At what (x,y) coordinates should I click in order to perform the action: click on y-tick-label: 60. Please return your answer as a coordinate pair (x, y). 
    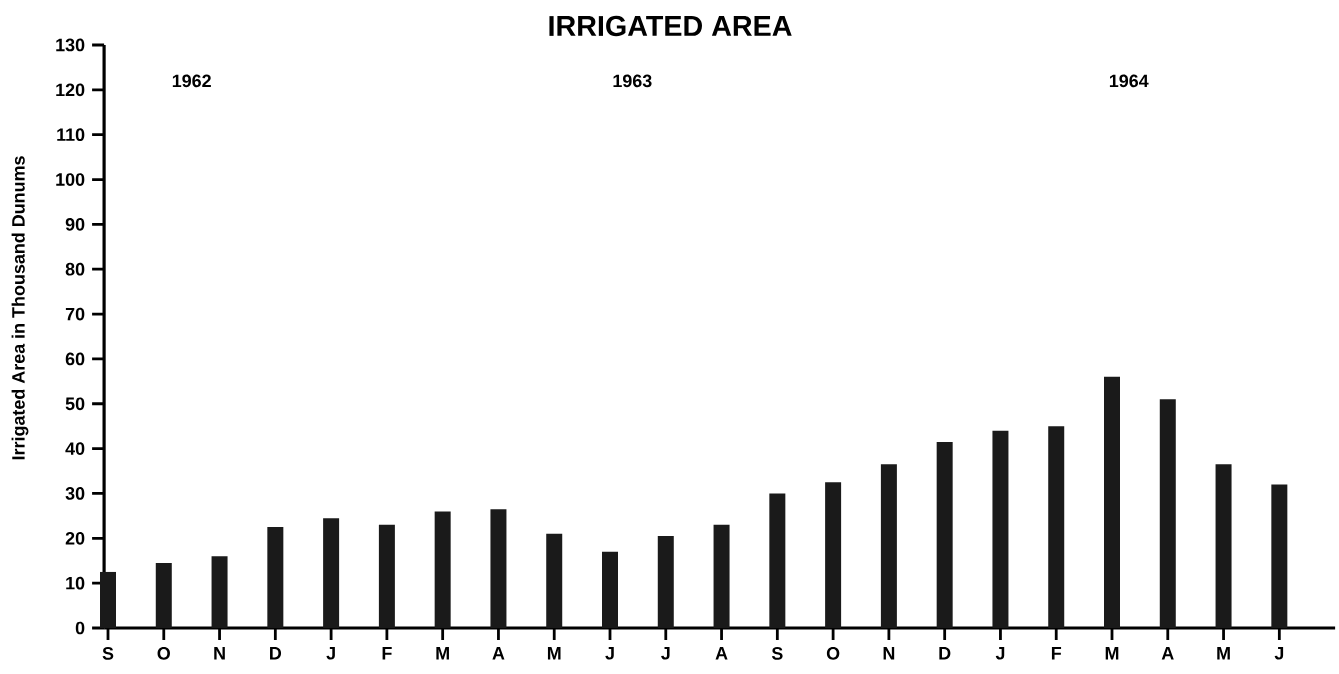
    Looking at the image, I should click on (75, 359).